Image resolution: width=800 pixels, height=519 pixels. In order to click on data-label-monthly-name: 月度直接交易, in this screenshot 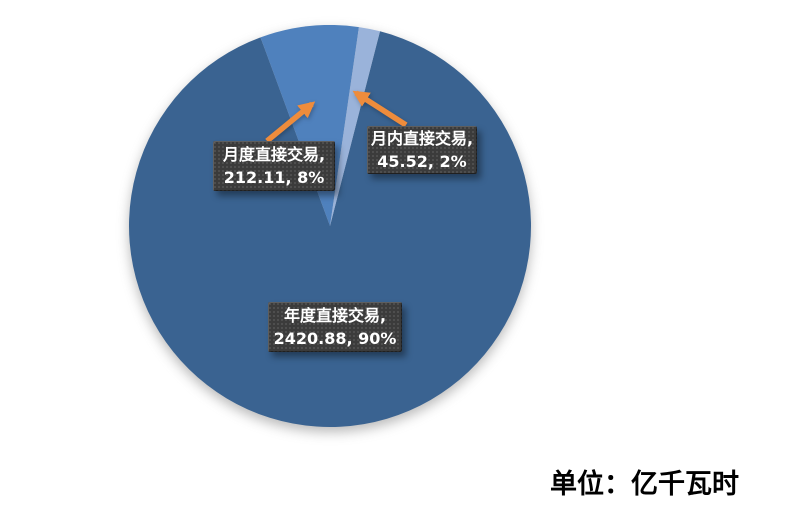, I will do `click(274, 154)`.